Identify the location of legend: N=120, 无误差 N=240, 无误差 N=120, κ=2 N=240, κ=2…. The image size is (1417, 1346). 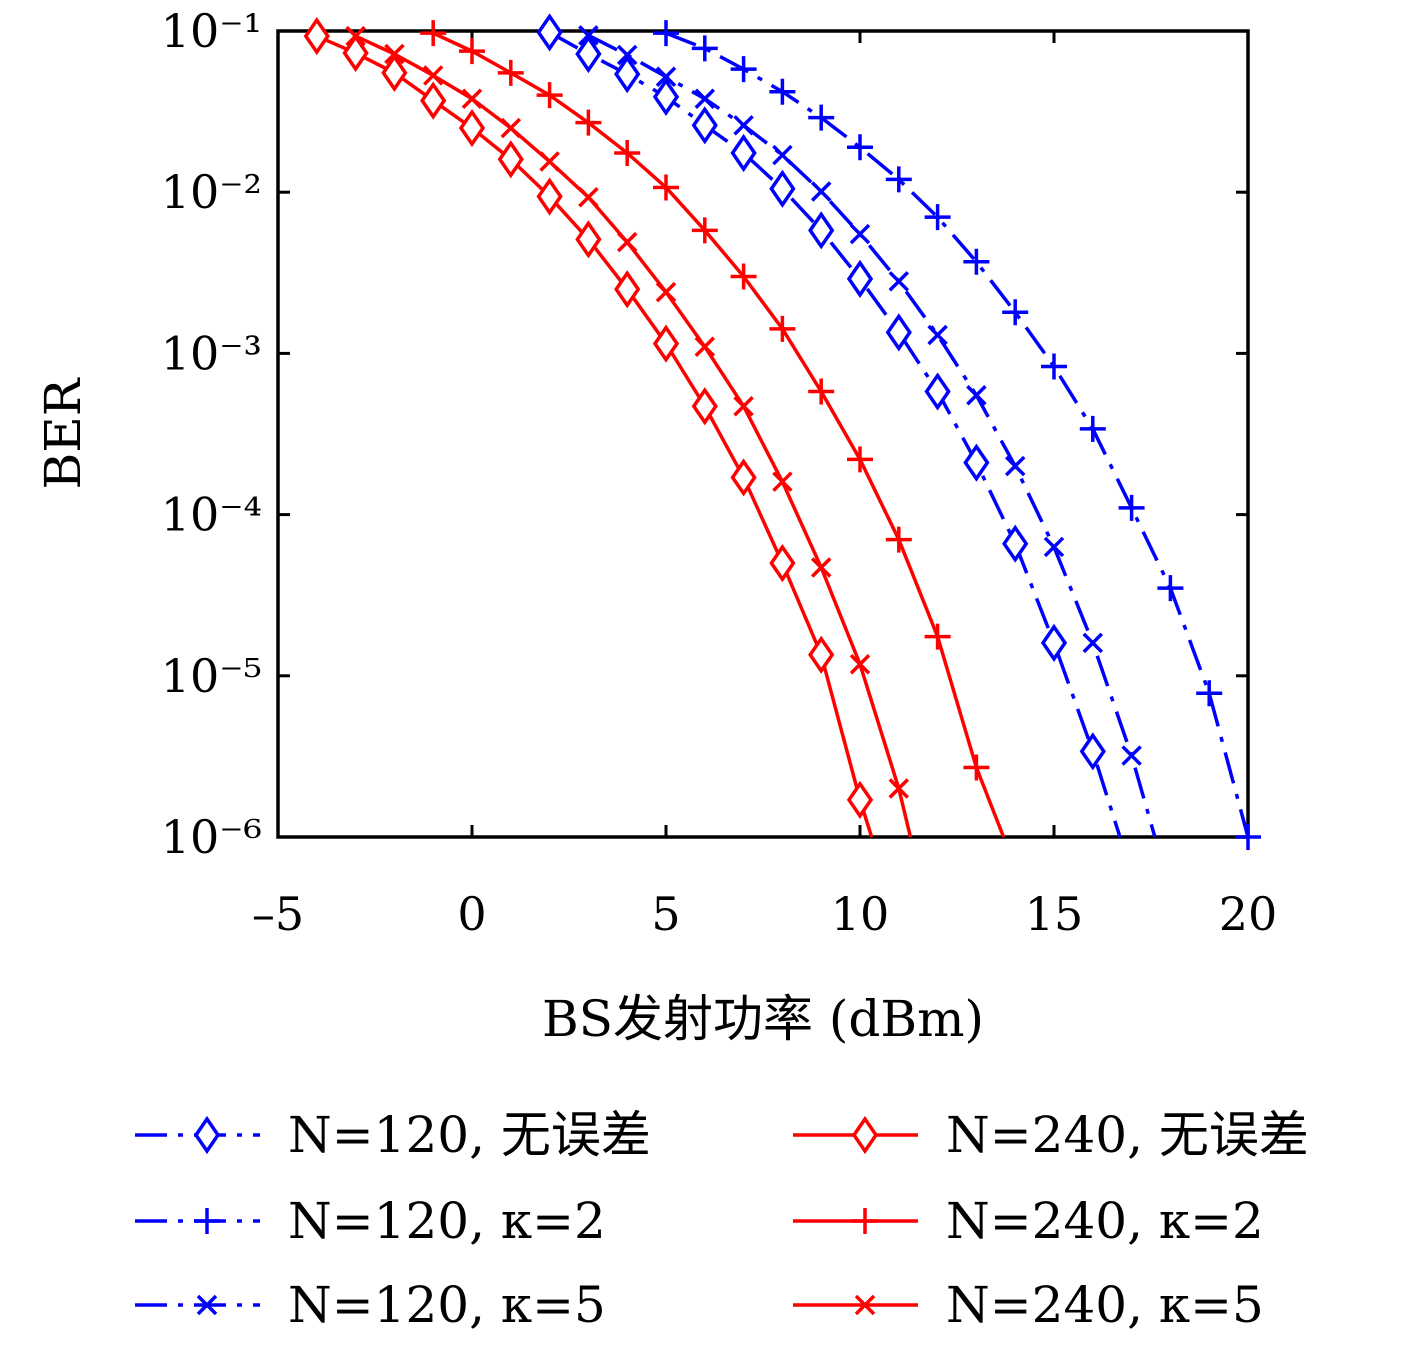
(722, 1220).